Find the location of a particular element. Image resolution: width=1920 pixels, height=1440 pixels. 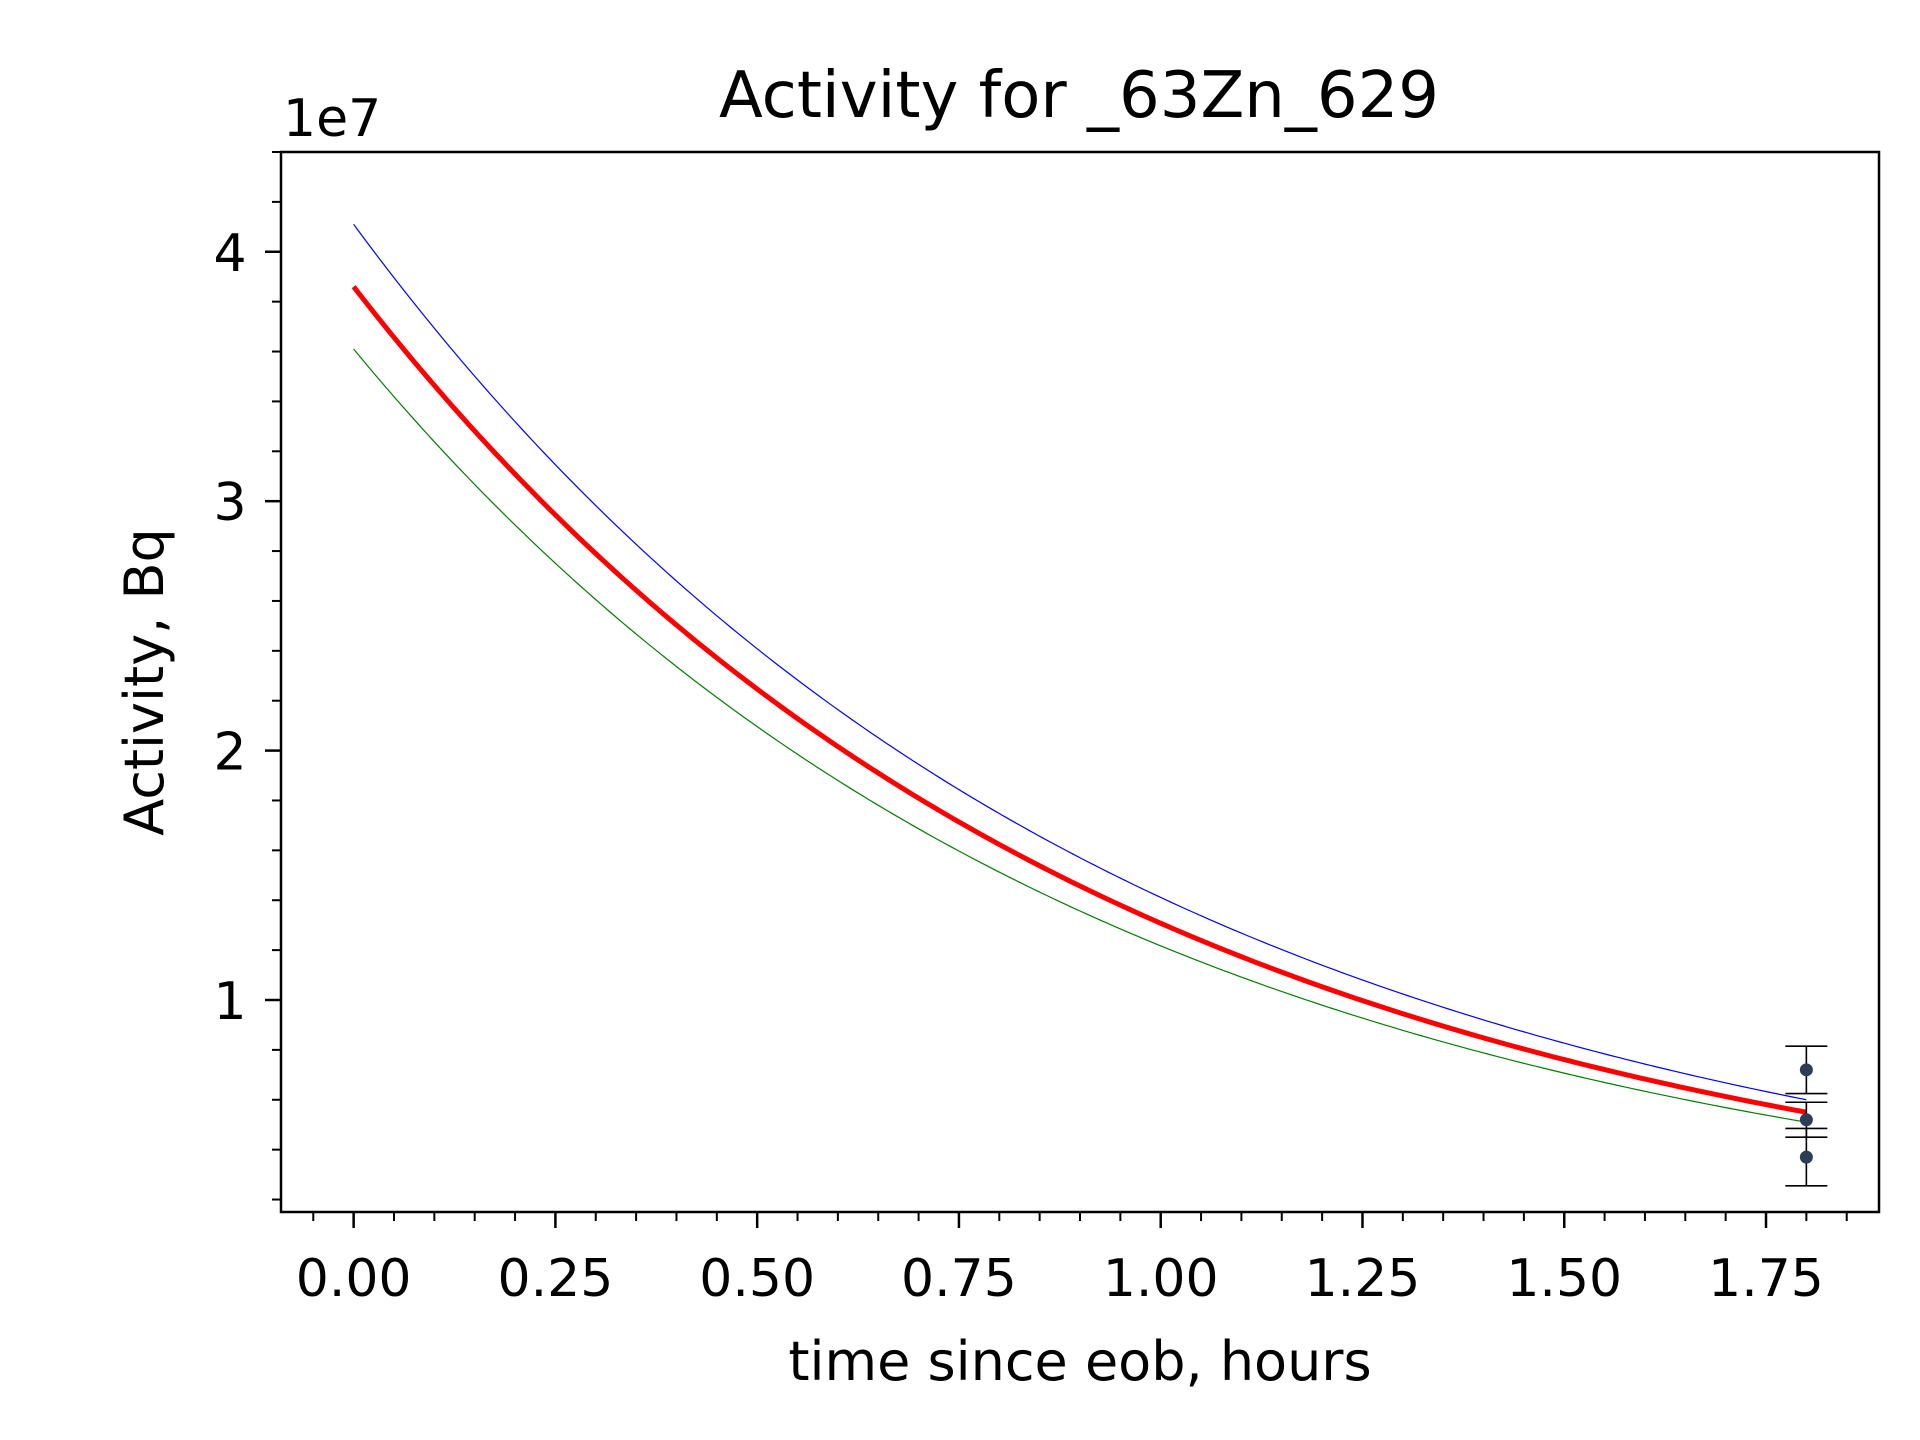

y-tick-label: 3 is located at coordinates (229, 503).